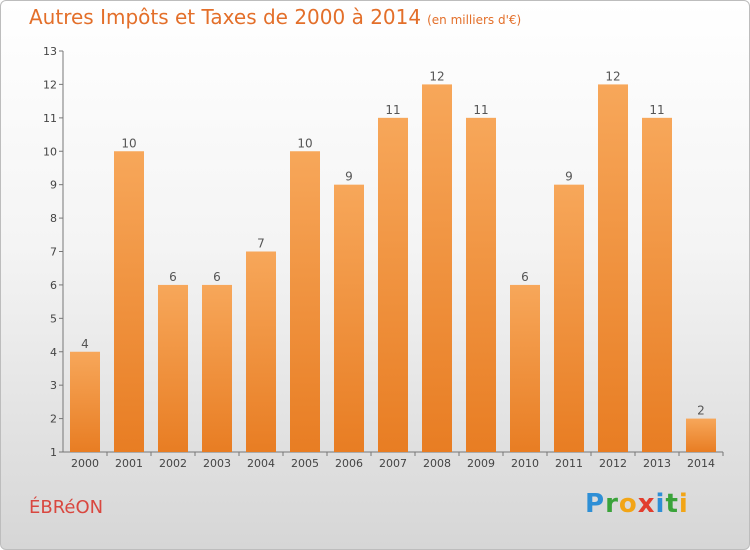  I want to click on y-tick-label: 2, so click(53, 419).